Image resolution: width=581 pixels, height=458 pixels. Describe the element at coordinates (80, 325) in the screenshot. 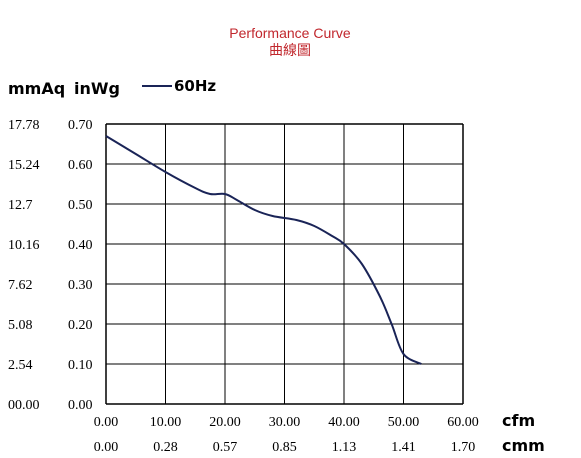

I see `y-tick-label-inwg: 0.20` at that location.